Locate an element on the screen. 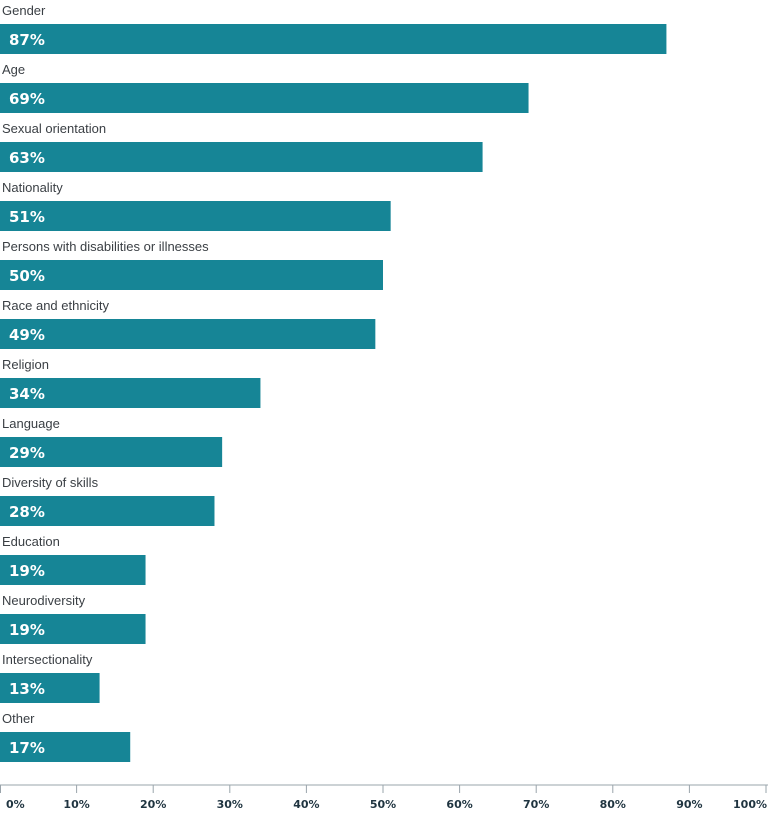 This screenshot has width=768, height=814. value-label: 69% is located at coordinates (27, 99).